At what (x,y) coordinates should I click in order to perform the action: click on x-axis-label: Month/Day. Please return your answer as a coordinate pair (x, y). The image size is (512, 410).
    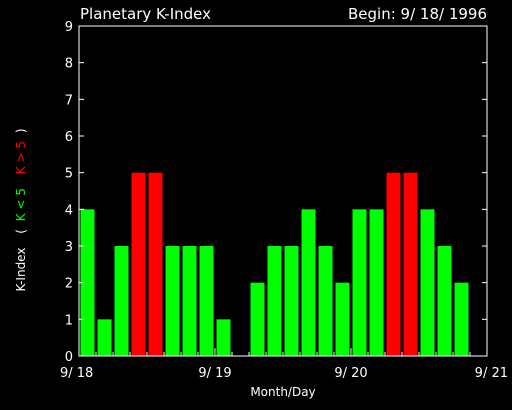
    Looking at the image, I should click on (282, 392).